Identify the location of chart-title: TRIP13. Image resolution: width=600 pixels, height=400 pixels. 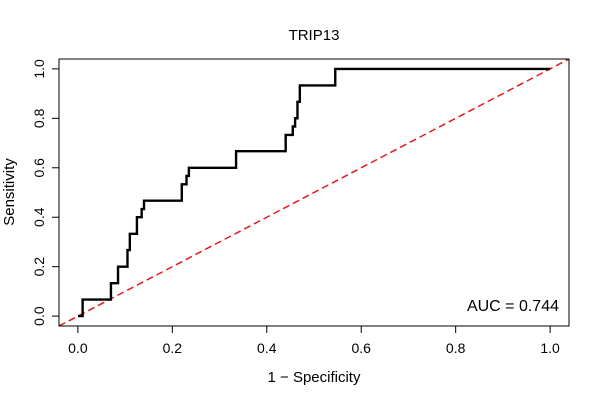
(314, 35).